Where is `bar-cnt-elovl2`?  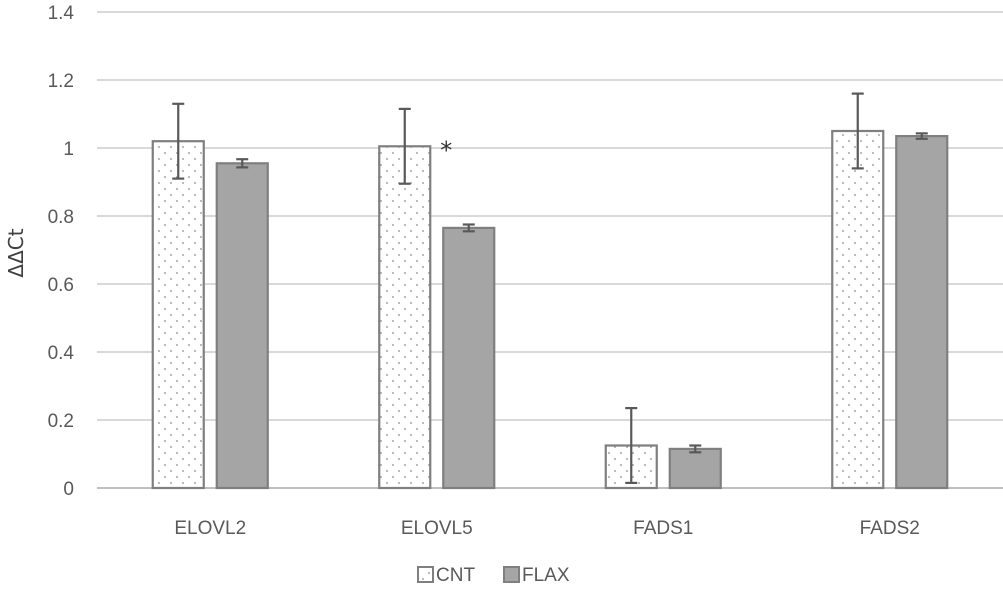
bar-cnt-elovl2 is located at coordinates (178, 315).